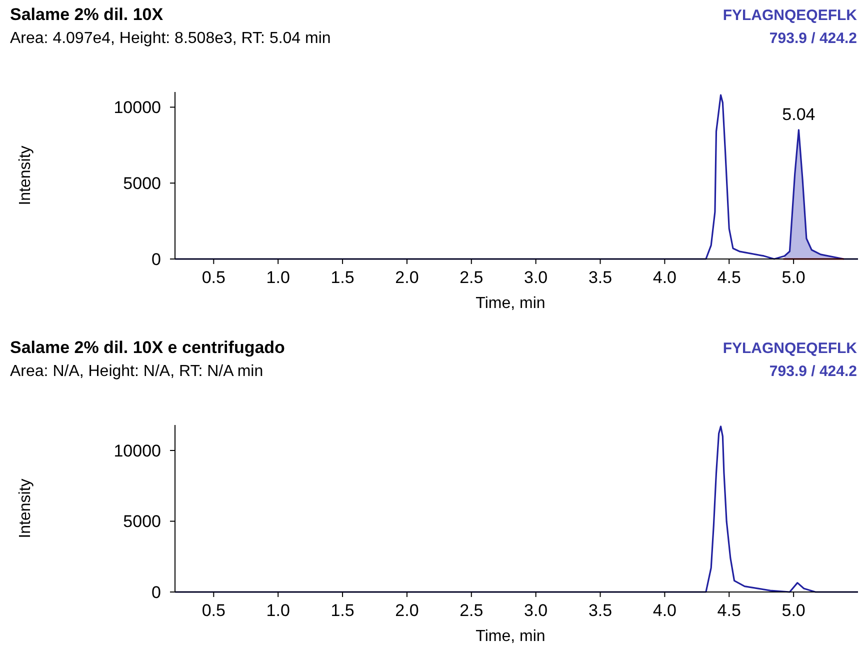  What do you see at coordinates (799, 114) in the screenshot?
I see `annotation: 5.04` at bounding box center [799, 114].